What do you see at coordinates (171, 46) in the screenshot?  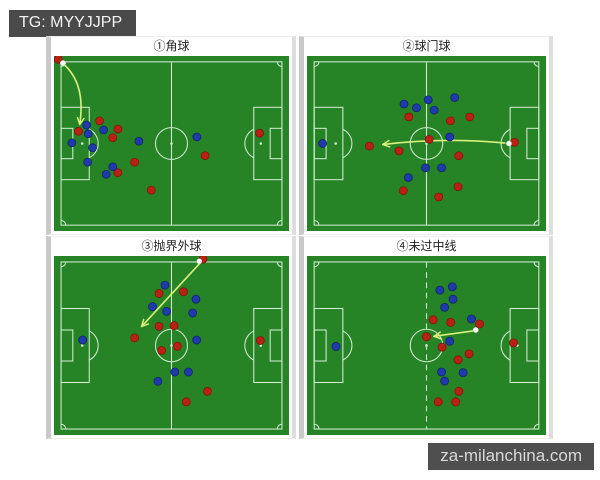 I see `field-title-1: ①角球` at bounding box center [171, 46].